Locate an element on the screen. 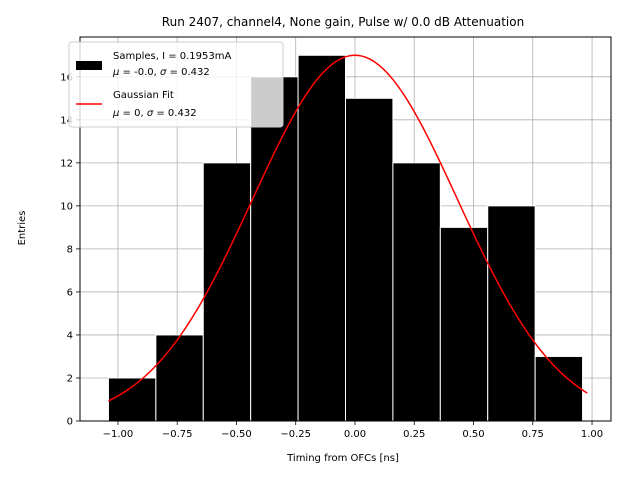 Image resolution: width=640 pixels, height=480 pixels. legend-swatch-samples is located at coordinates (89, 65).